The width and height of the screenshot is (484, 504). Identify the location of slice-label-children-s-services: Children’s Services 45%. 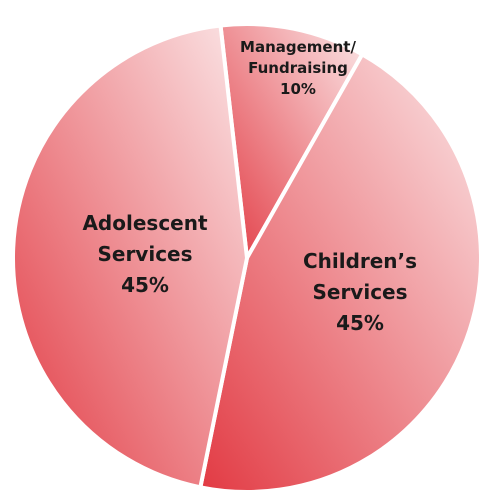
(360, 292).